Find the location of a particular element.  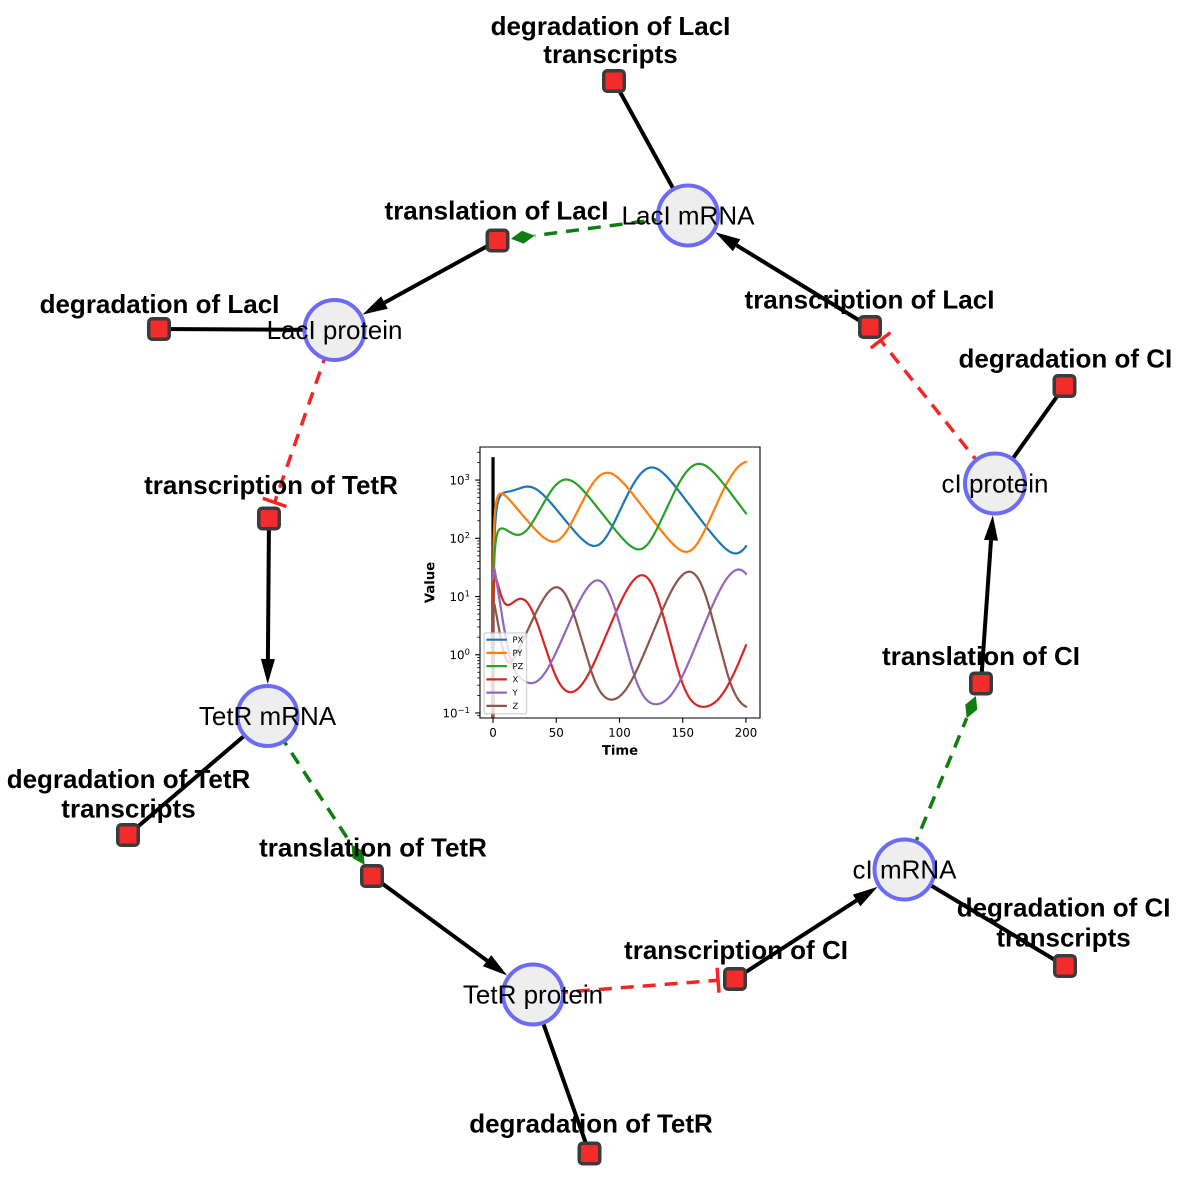

svg-text: cI protein is located at coordinates (995, 484).